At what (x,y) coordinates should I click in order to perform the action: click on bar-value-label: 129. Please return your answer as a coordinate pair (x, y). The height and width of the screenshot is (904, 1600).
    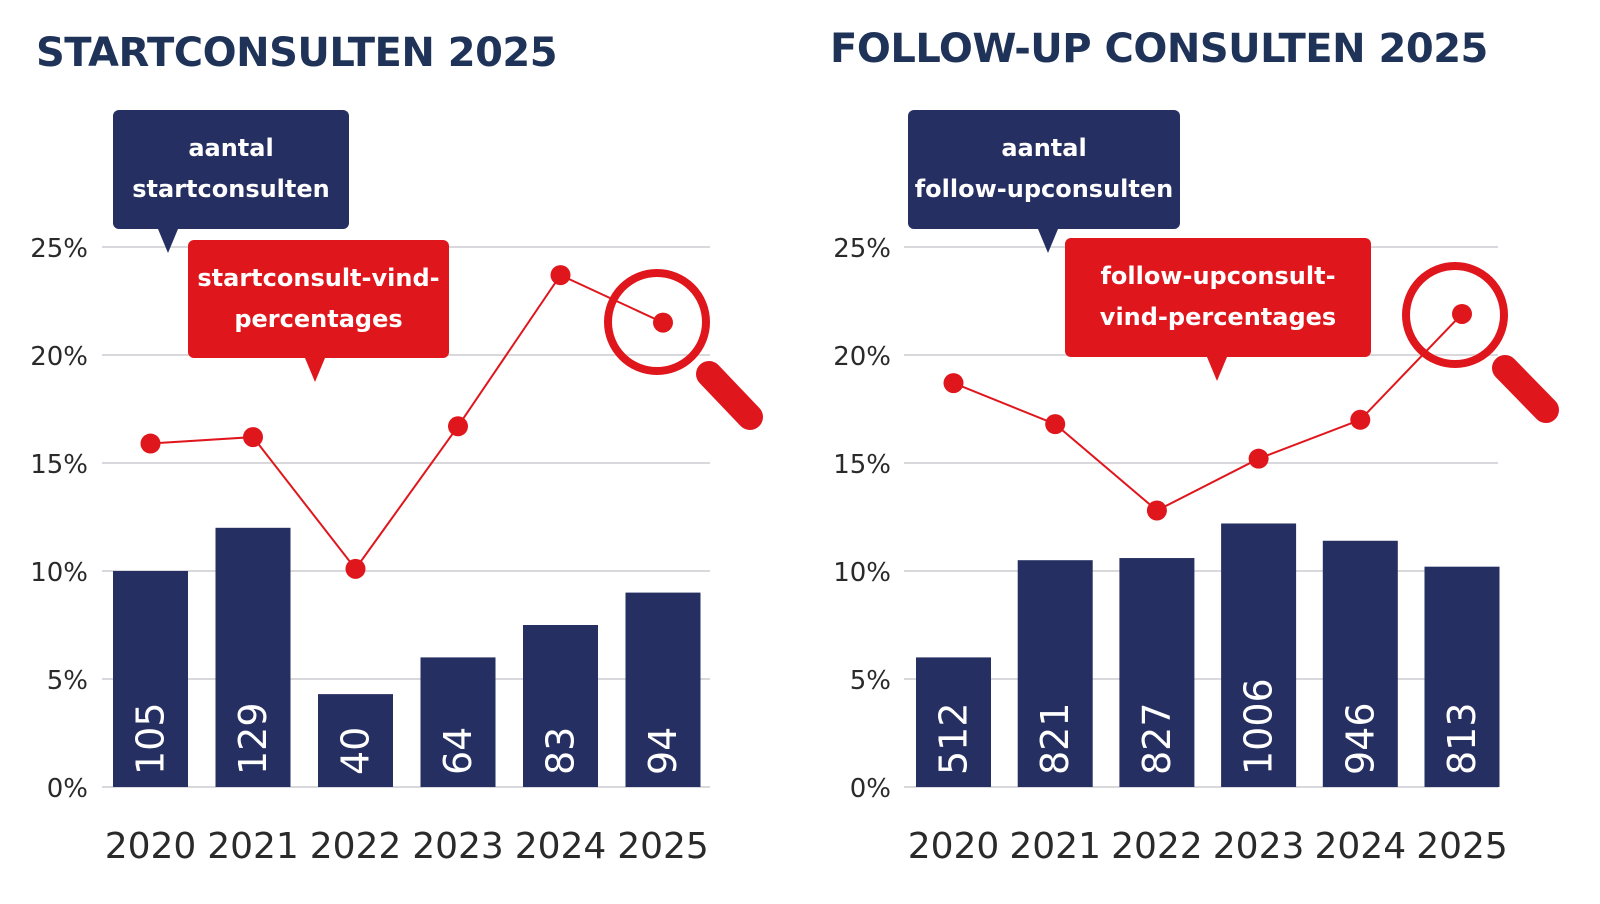
    Looking at the image, I should click on (253, 738).